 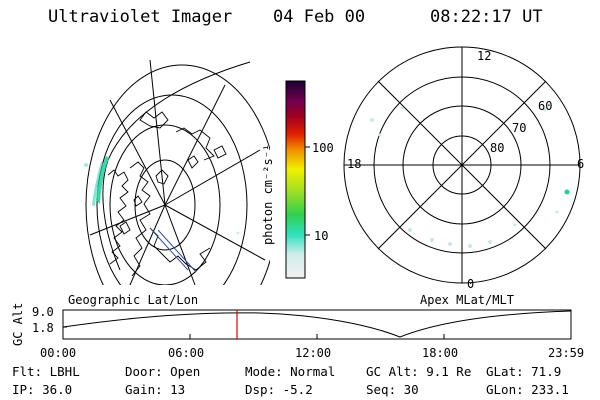 I want to click on x-tick-0600: 06:00, so click(x=186, y=353).